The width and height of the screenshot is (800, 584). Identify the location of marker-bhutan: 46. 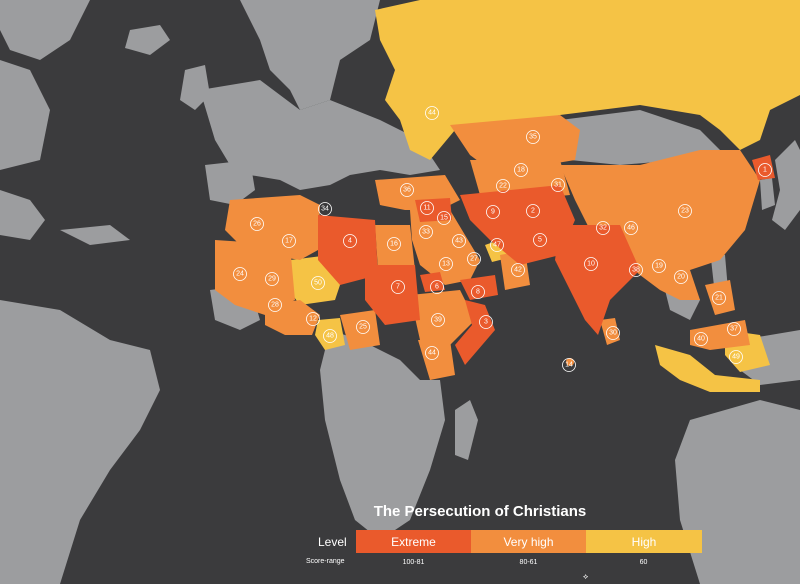
(631, 228).